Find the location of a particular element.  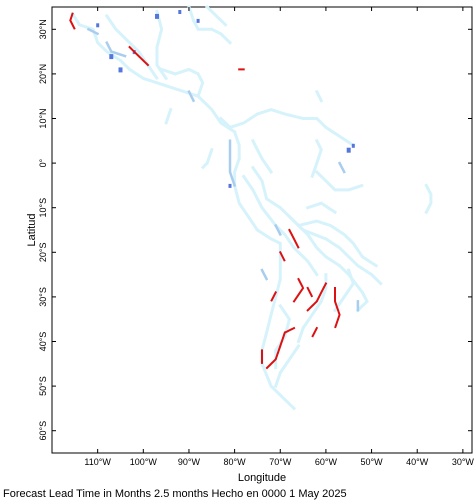

y-tick-label-5: 20°S is located at coordinates (43, 252).